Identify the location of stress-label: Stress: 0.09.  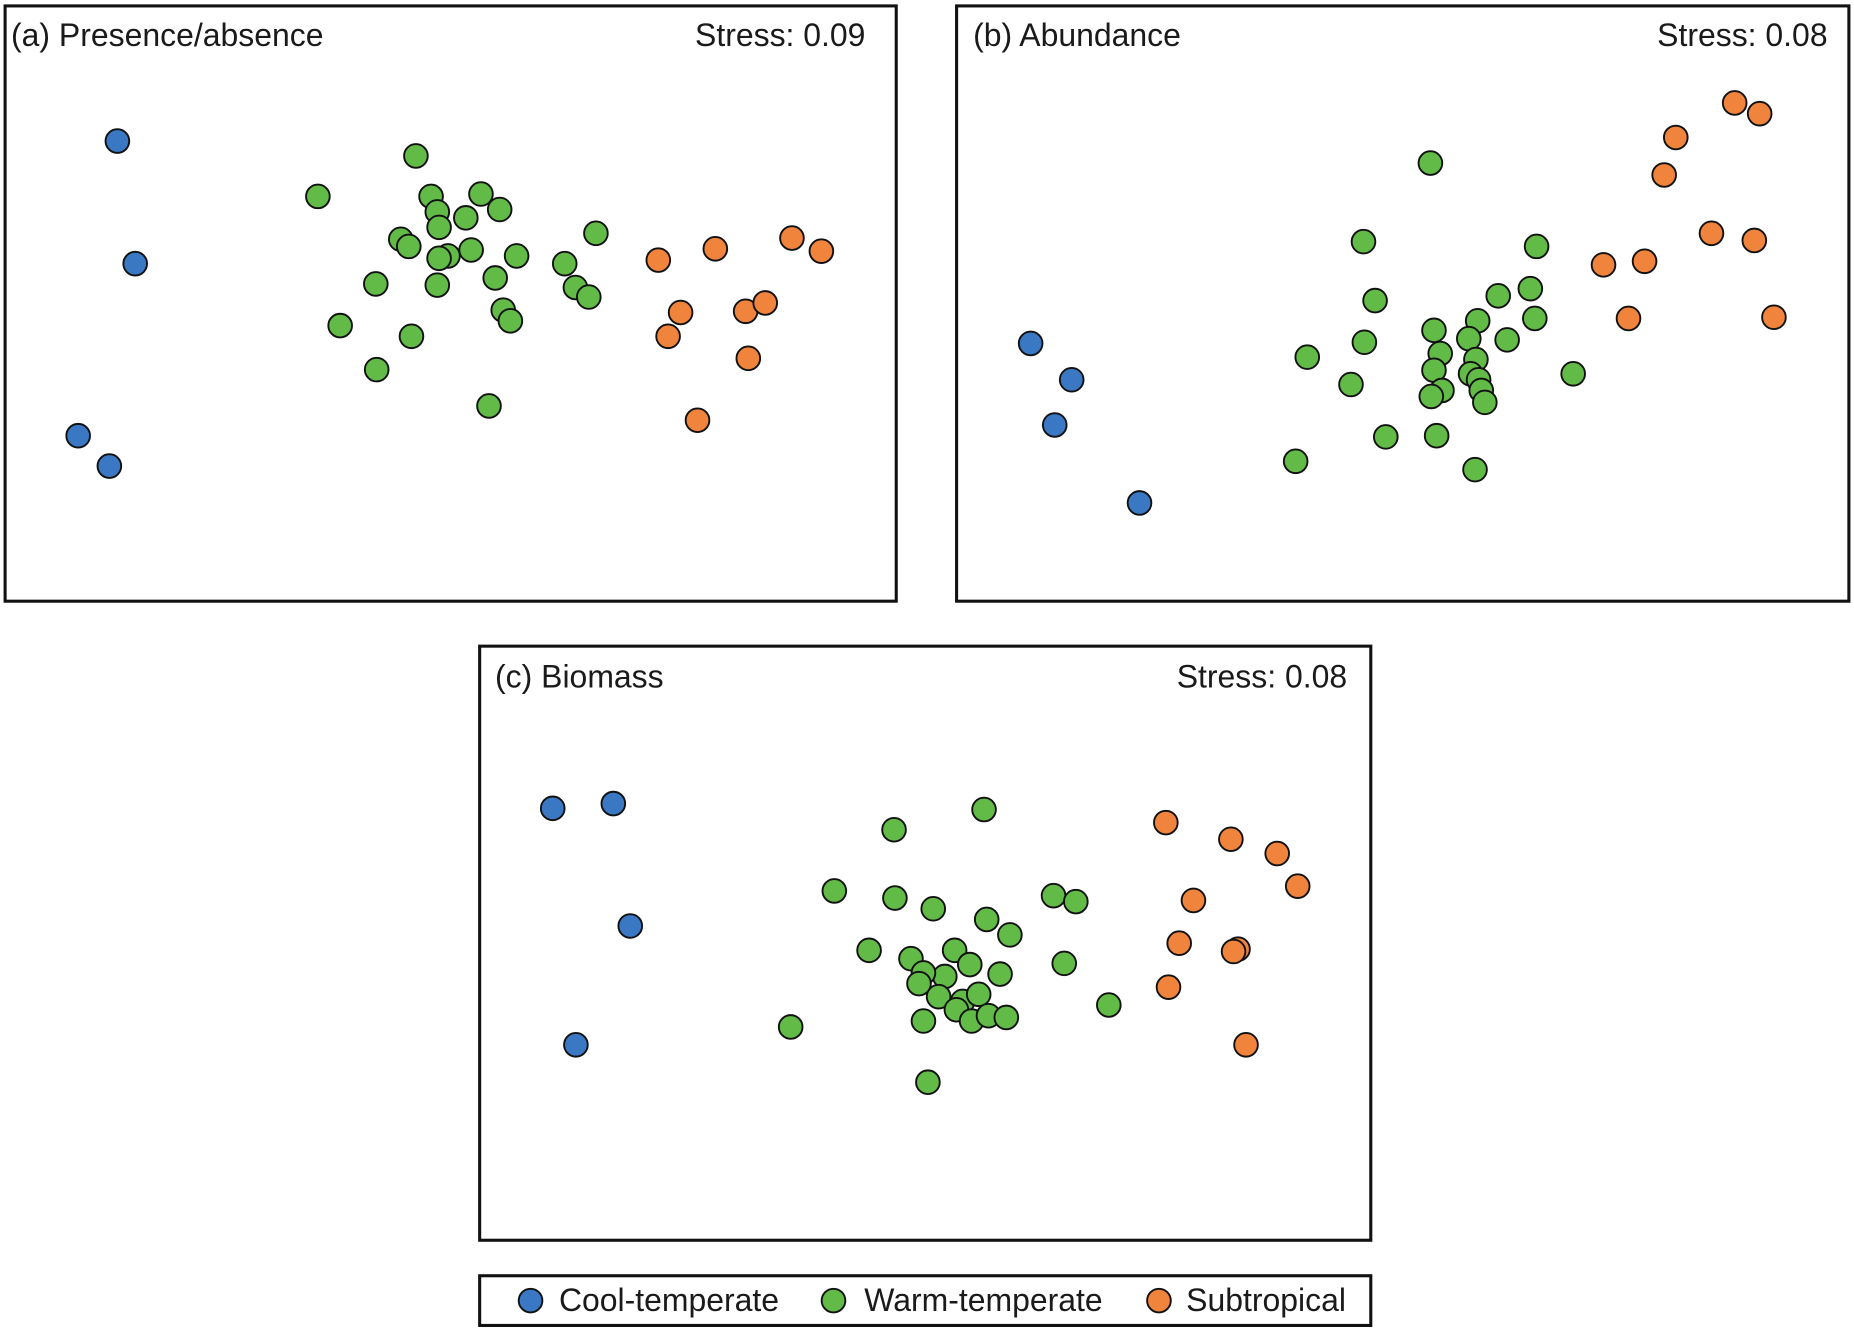
(780, 35).